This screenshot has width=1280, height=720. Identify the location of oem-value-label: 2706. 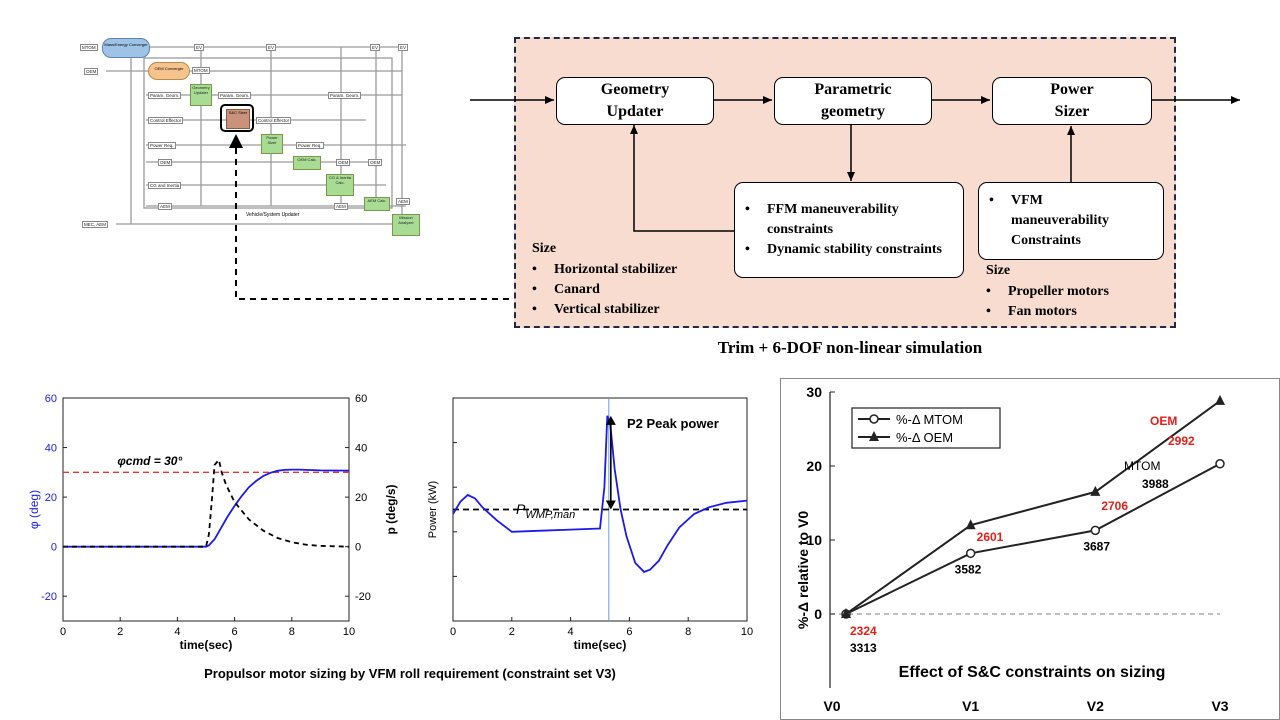
(1114, 506).